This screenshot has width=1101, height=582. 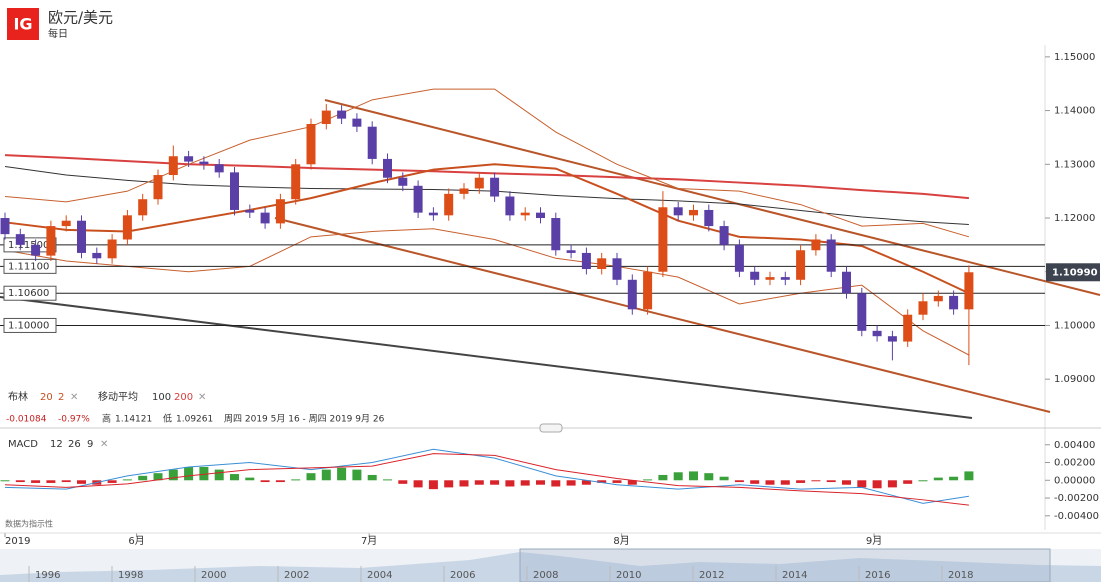 I want to click on macd-param: 9, so click(x=90, y=444).